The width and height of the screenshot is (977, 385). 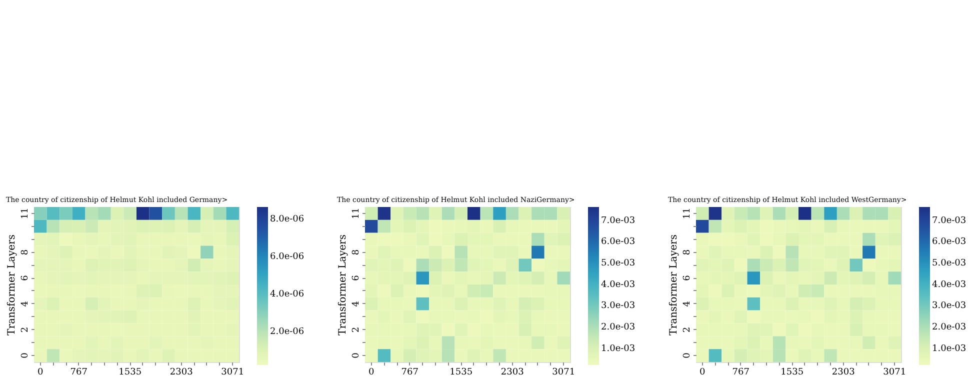 I want to click on color-bar-label: 8.0e-06, so click(x=287, y=219).